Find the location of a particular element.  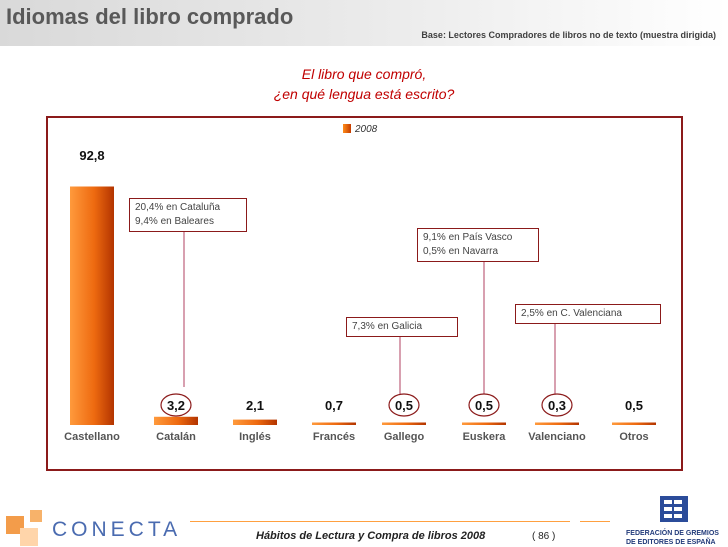

bar-inglés is located at coordinates (255, 422).